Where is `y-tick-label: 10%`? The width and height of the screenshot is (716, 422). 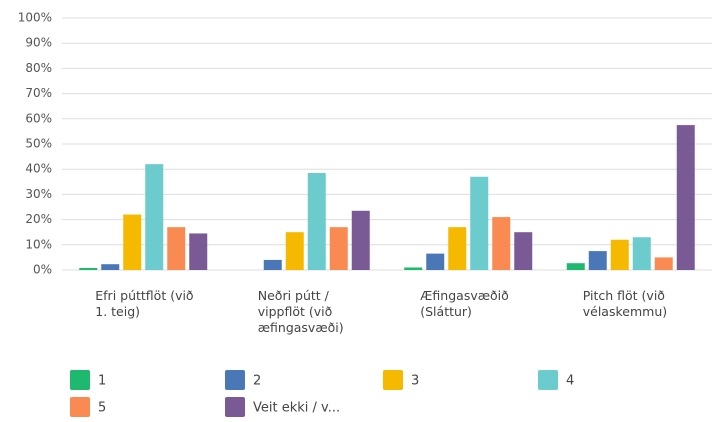
y-tick-label: 10% is located at coordinates (38, 244).